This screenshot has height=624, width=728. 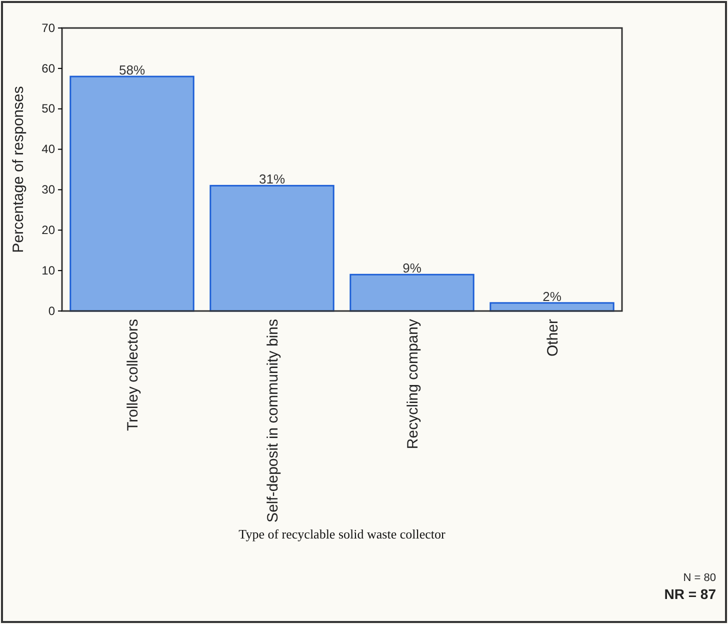 I want to click on data-label: 9%, so click(x=412, y=268).